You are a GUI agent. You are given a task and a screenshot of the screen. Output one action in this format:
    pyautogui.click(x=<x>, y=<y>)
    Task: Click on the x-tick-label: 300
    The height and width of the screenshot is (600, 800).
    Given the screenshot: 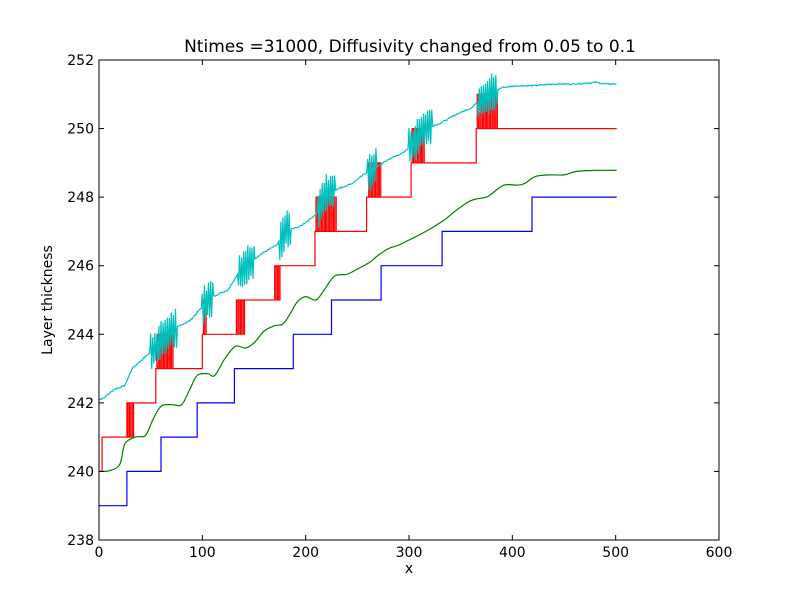 What is the action you would take?
    pyautogui.click(x=409, y=553)
    